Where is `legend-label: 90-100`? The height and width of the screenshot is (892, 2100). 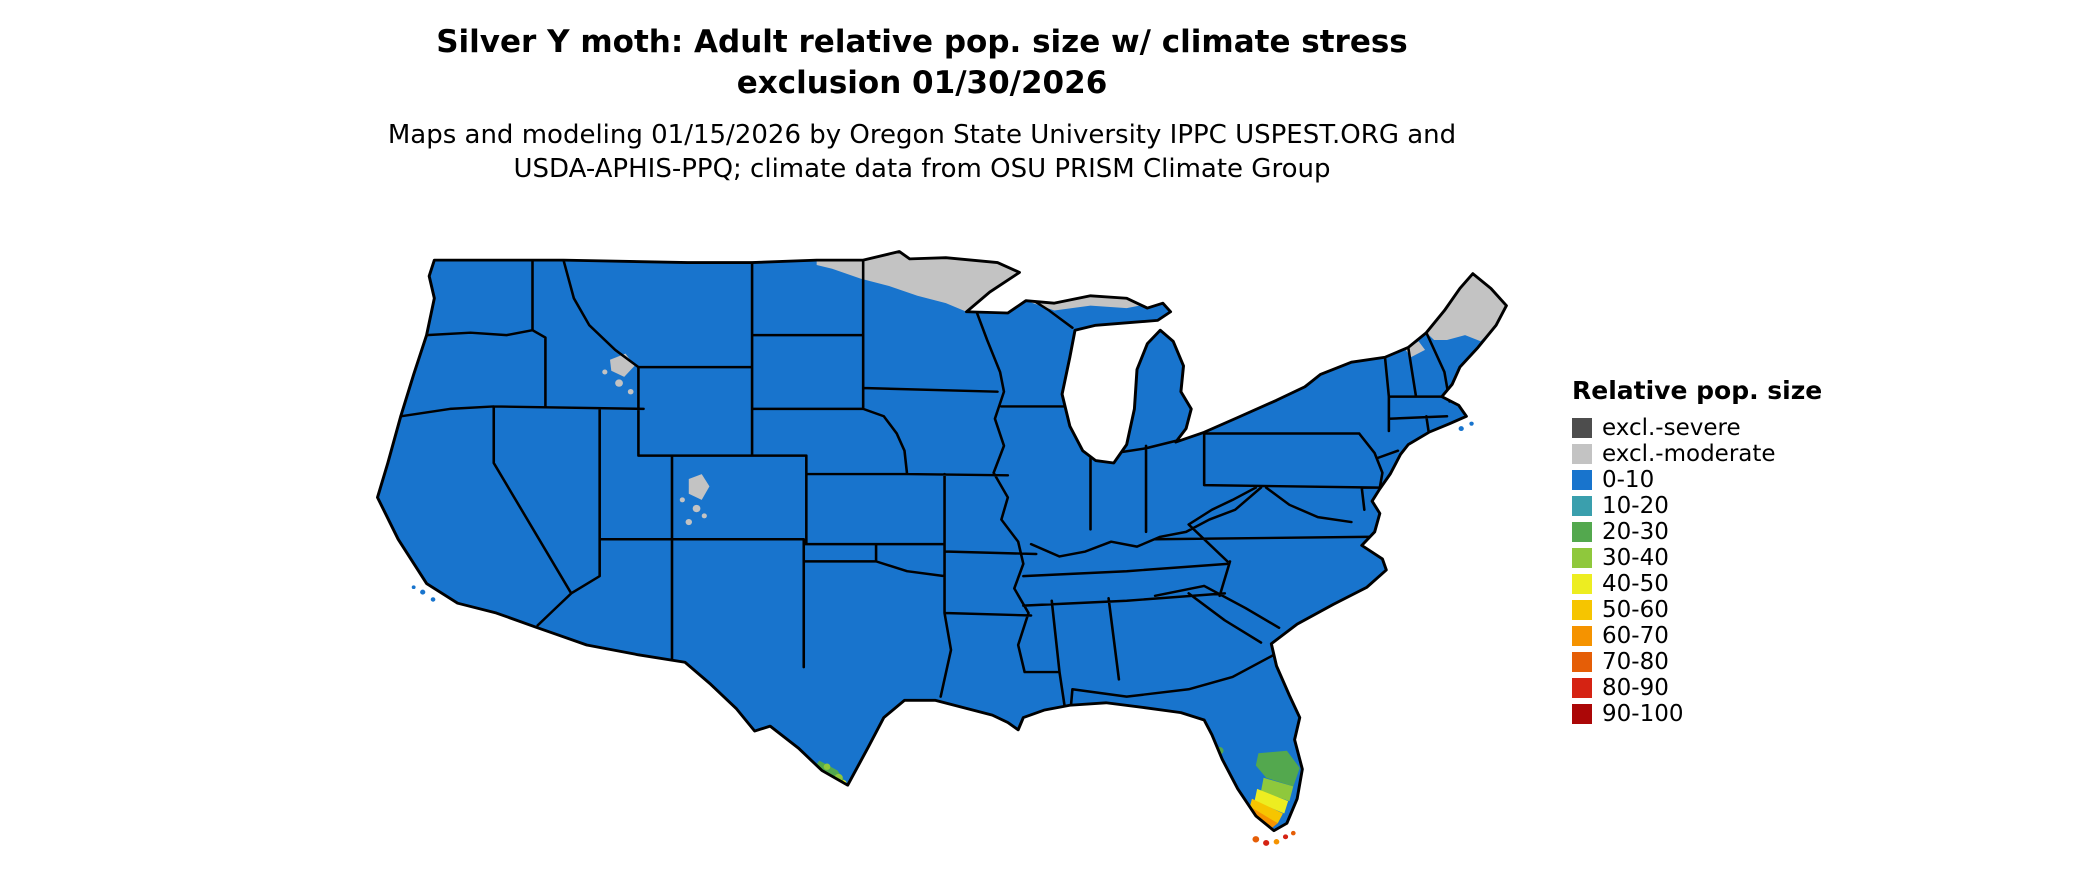 legend-label: 90-100 is located at coordinates (1643, 714).